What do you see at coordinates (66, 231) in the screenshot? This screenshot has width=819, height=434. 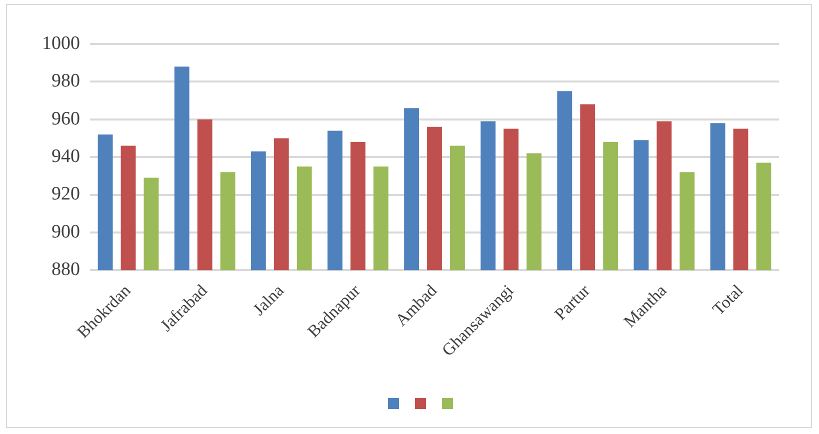 I see `y-tick-label: 900` at bounding box center [66, 231].